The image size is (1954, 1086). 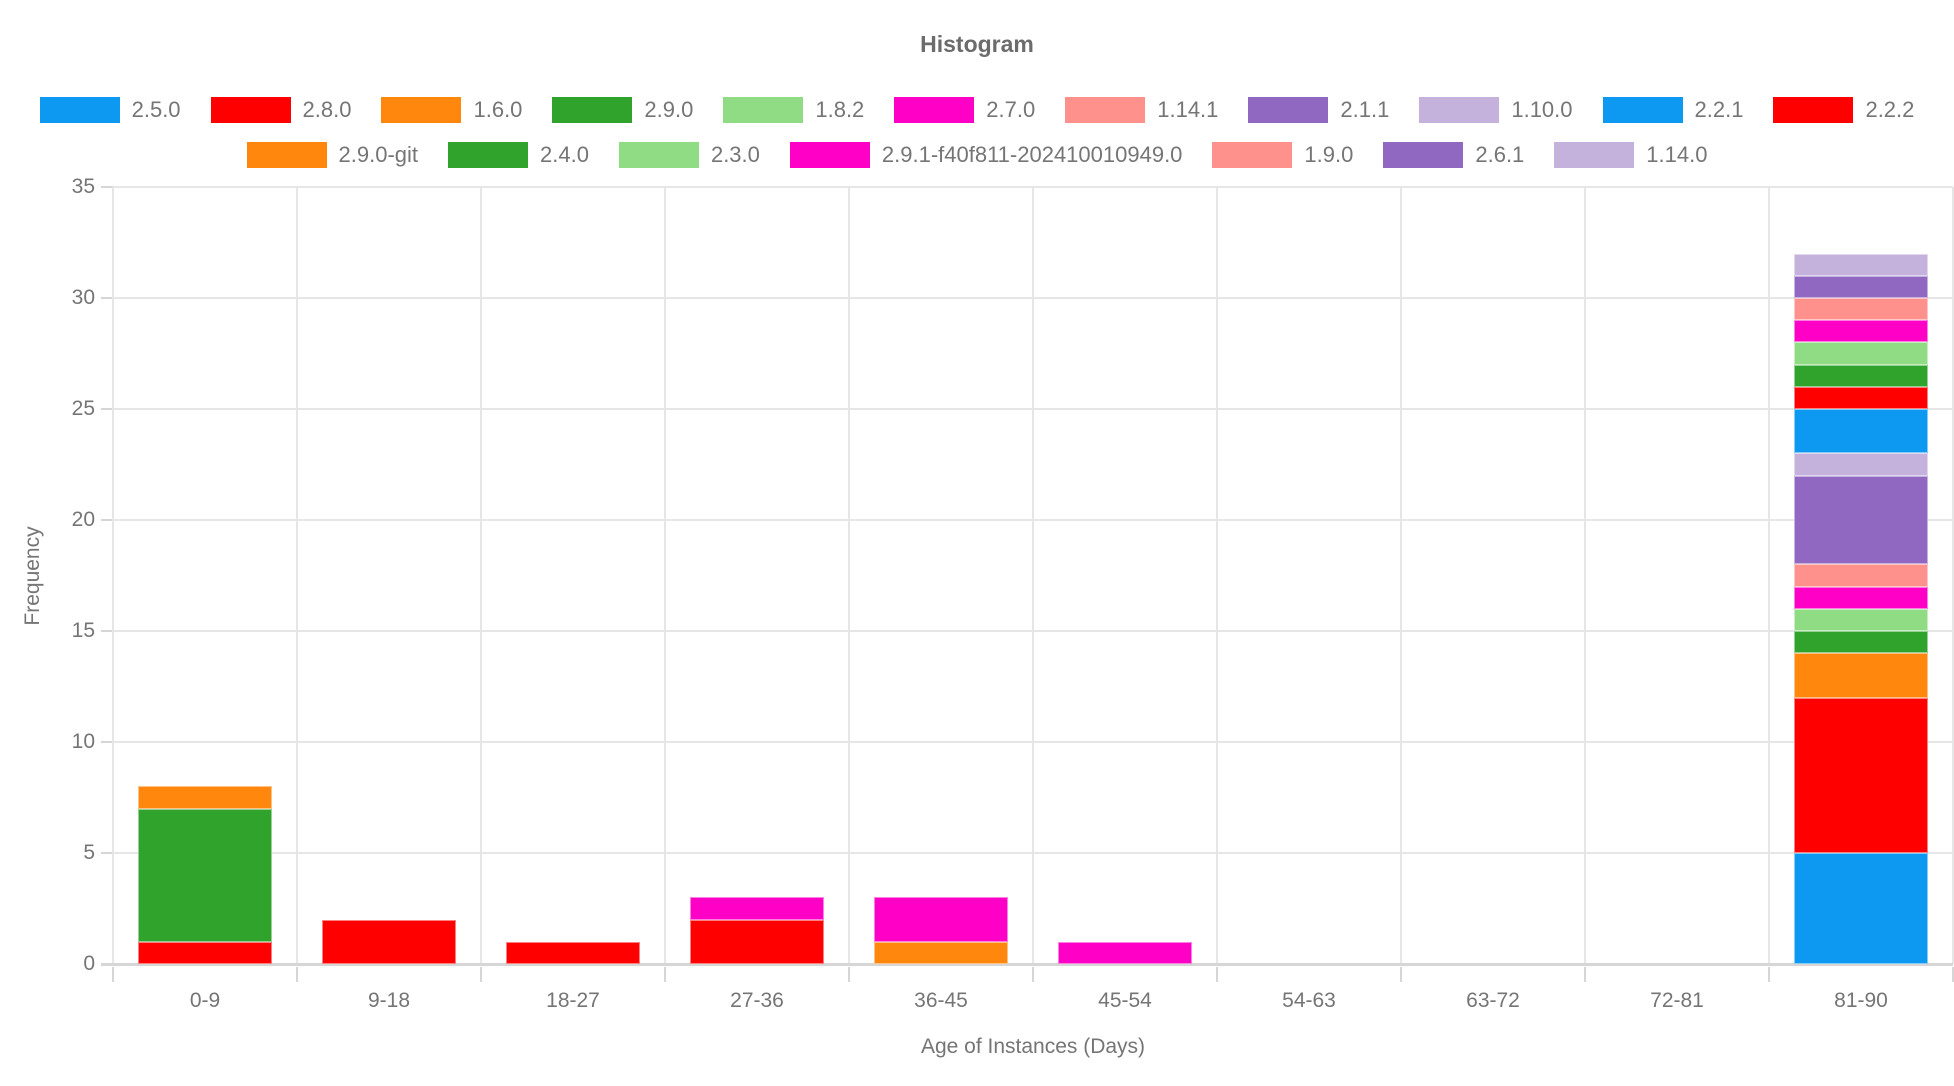 I want to click on x-axis-tick-label: 0-9, so click(x=205, y=1000).